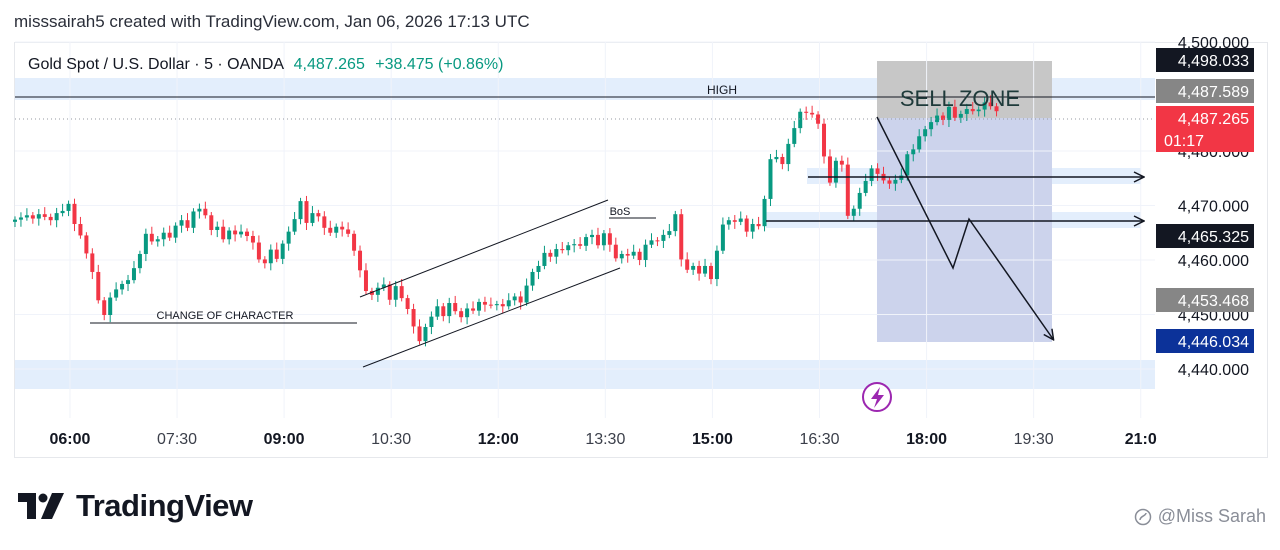  I want to click on price-label-text: 4,453.468, so click(1213, 301).